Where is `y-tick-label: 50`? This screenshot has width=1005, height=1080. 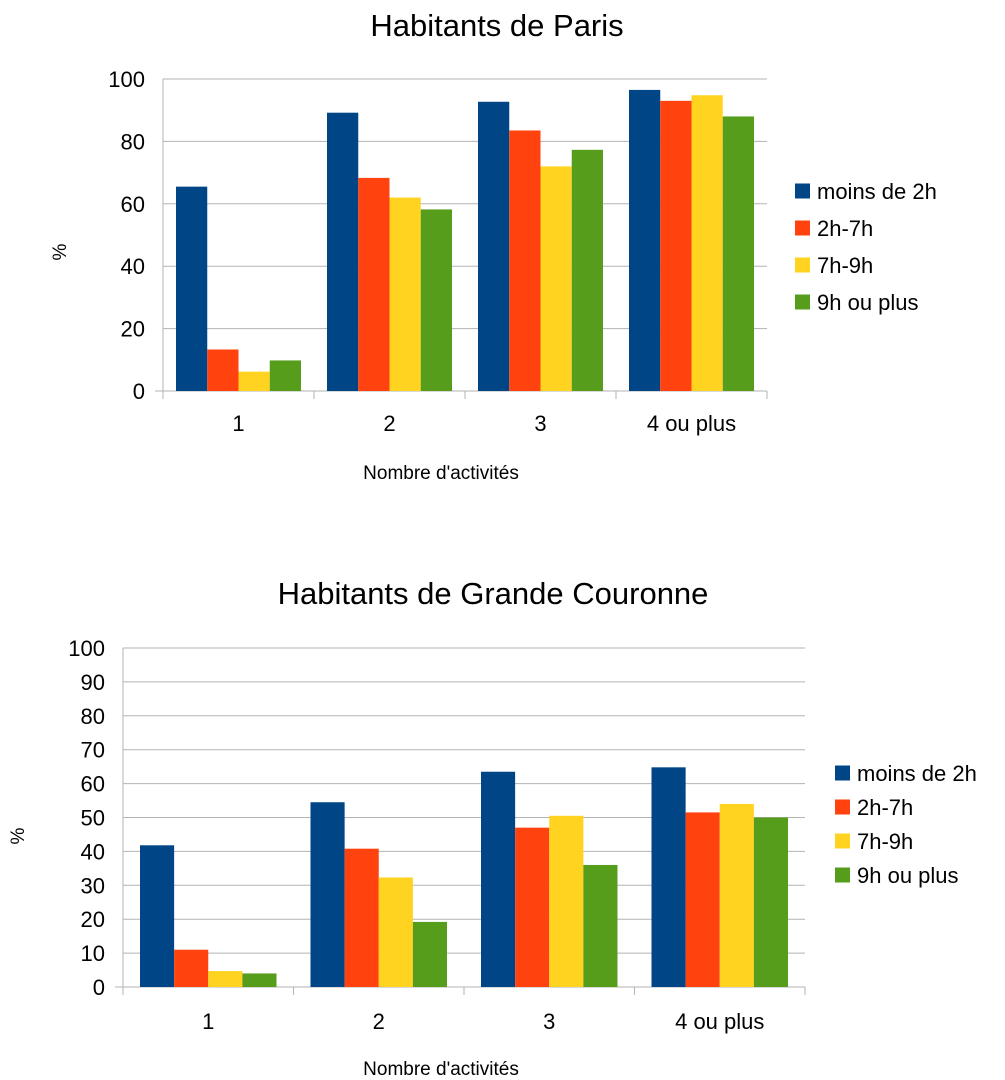
y-tick-label: 50 is located at coordinates (93, 818).